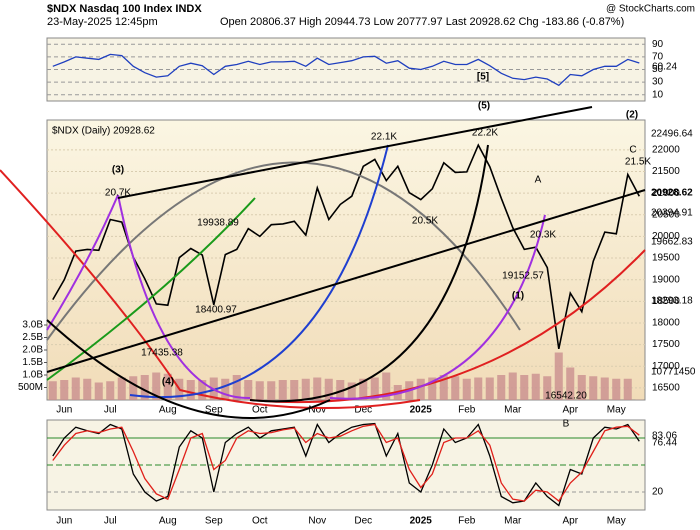 This screenshot has width=700, height=530. Describe the element at coordinates (543, 235) in the screenshot. I see `annotation: 20.3K` at that location.